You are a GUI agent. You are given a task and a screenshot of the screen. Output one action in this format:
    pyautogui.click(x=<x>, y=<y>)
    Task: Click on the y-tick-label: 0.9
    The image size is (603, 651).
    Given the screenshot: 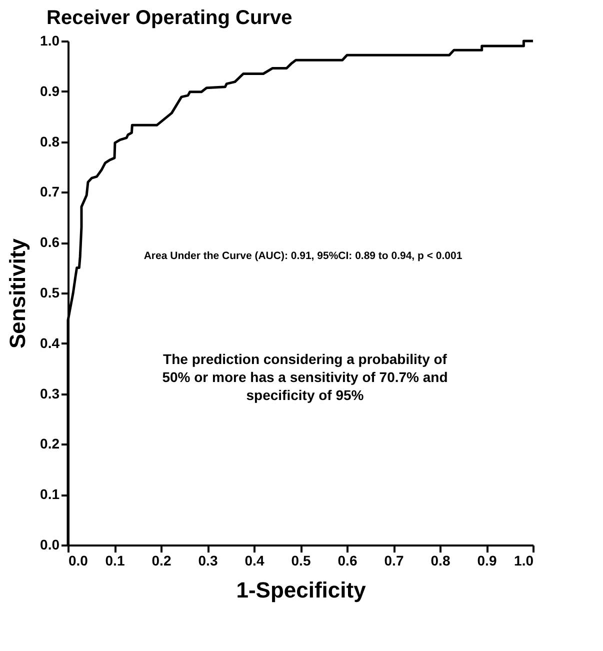 What is the action you would take?
    pyautogui.click(x=50, y=90)
    